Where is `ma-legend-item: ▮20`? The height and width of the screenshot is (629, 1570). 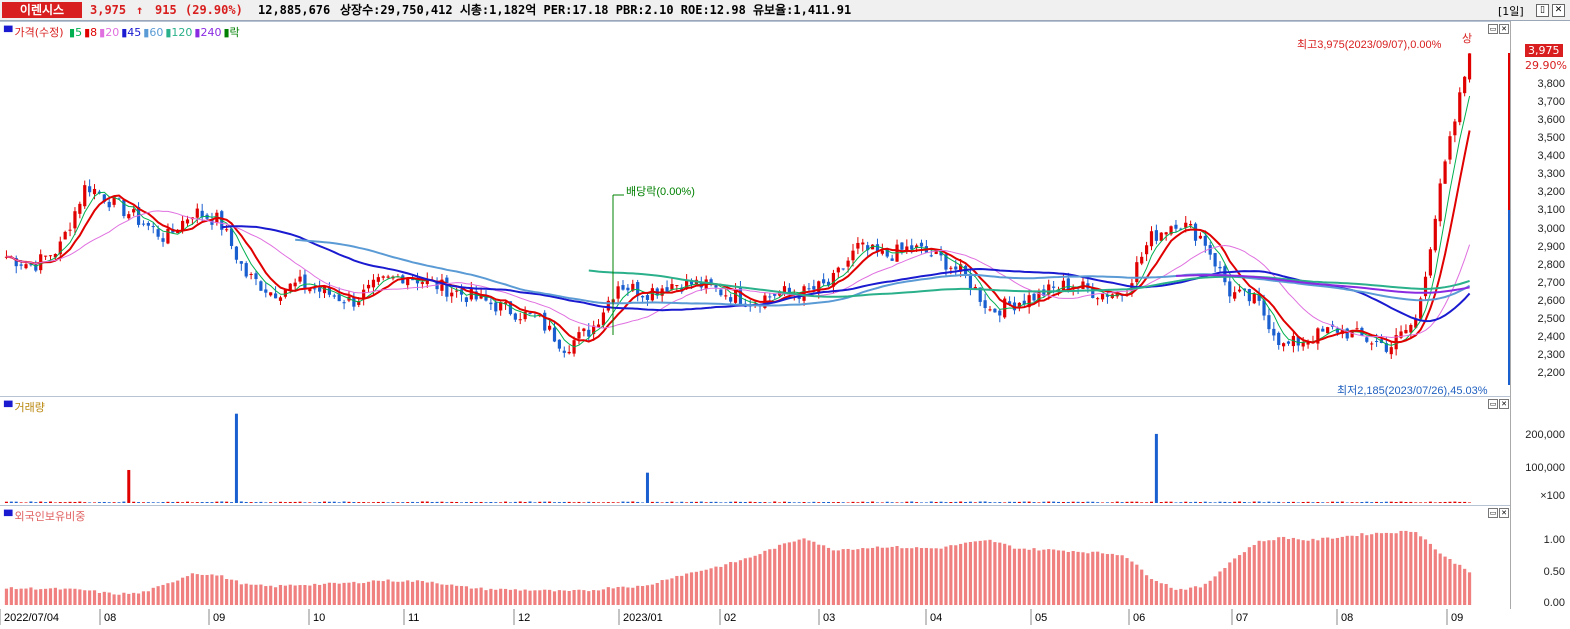 ma-legend-item: ▮20 is located at coordinates (109, 32).